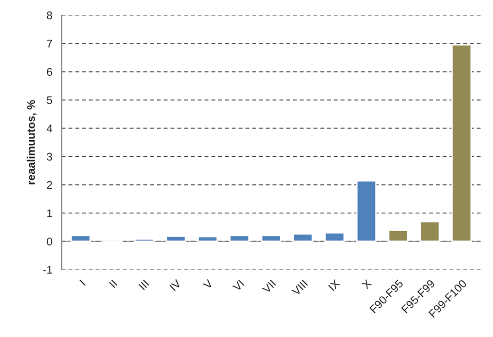  Describe the element at coordinates (144, 285) in the screenshot. I see `x-tick-label: III` at that location.